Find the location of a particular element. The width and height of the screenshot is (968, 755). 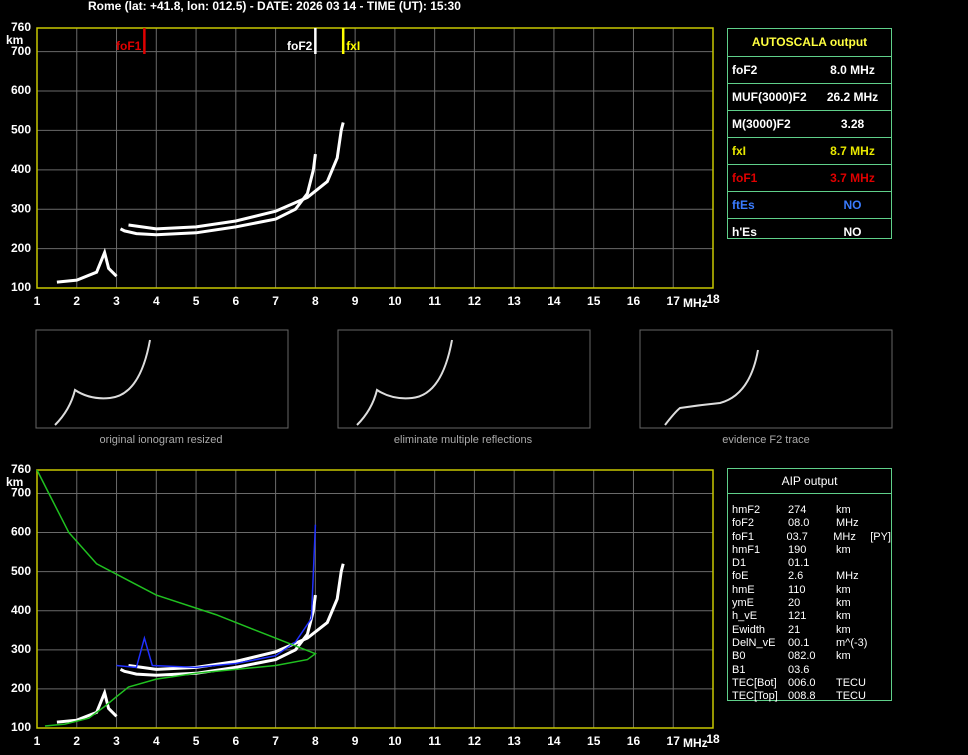

param-value: 3.7 MHz is located at coordinates (852, 178).